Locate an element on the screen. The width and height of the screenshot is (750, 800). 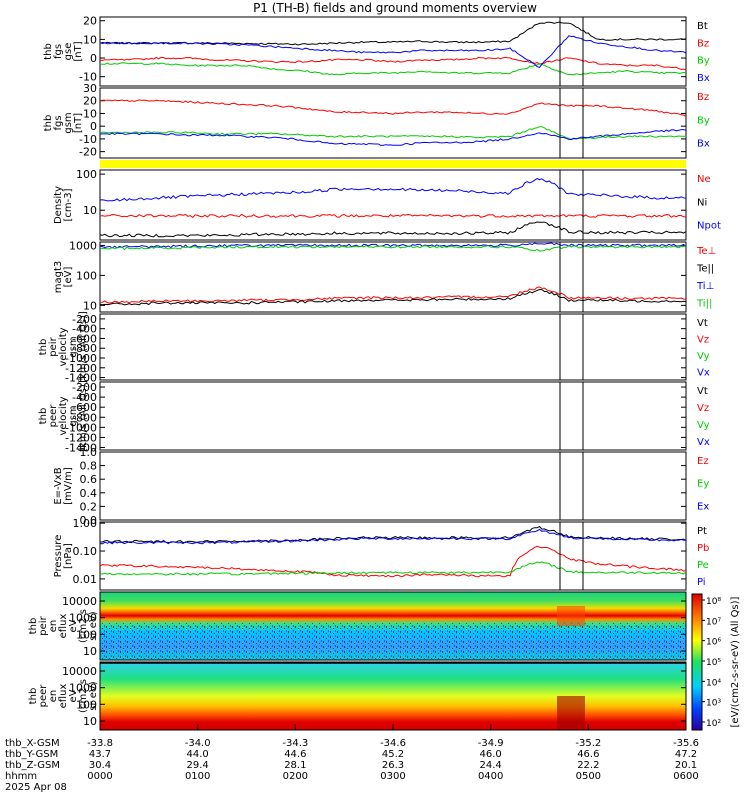
y-tick-label: 0.6 is located at coordinates (89, 479).